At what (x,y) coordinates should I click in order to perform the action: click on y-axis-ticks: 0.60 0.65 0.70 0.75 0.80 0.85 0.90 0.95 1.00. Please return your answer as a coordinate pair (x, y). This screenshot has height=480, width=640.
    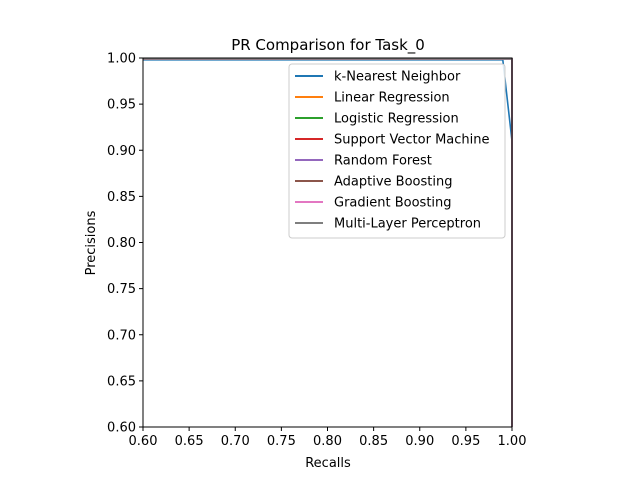
    Looking at the image, I should click on (125, 244).